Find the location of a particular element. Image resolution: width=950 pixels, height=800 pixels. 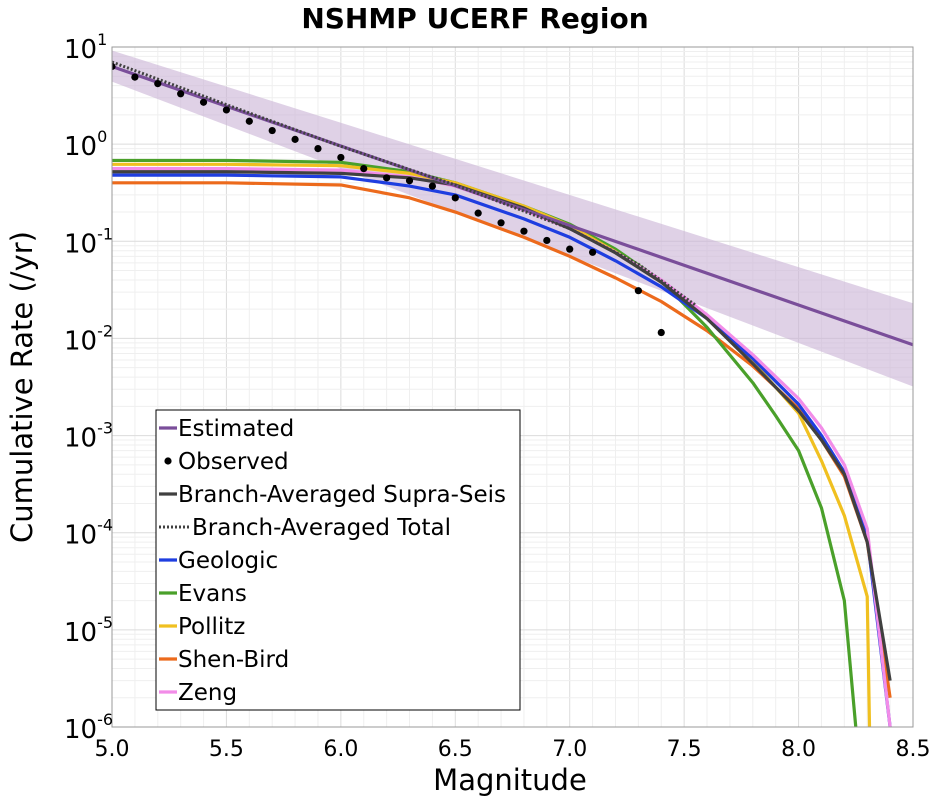

legend-item-observed: Observed is located at coordinates (226, 462).